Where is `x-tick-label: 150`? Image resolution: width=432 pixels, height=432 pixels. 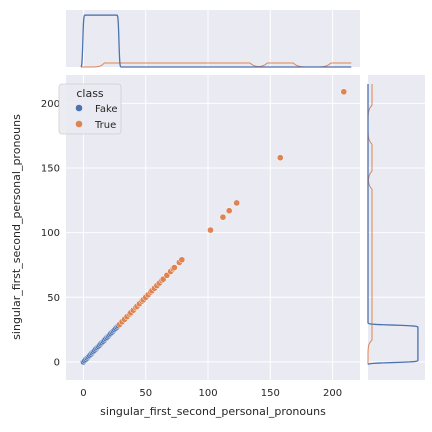
x-tick-label: 150 is located at coordinates (270, 393).